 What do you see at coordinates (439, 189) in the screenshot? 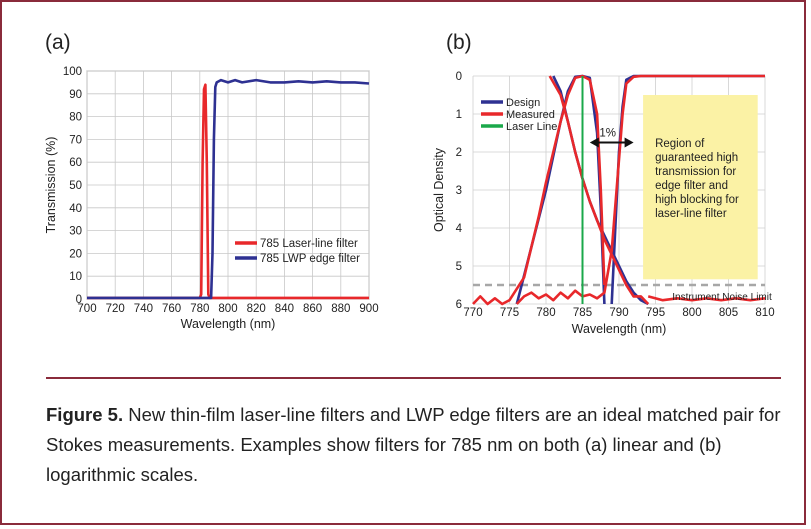
I see `y-axis-label-b: Optical Density` at bounding box center [439, 189].